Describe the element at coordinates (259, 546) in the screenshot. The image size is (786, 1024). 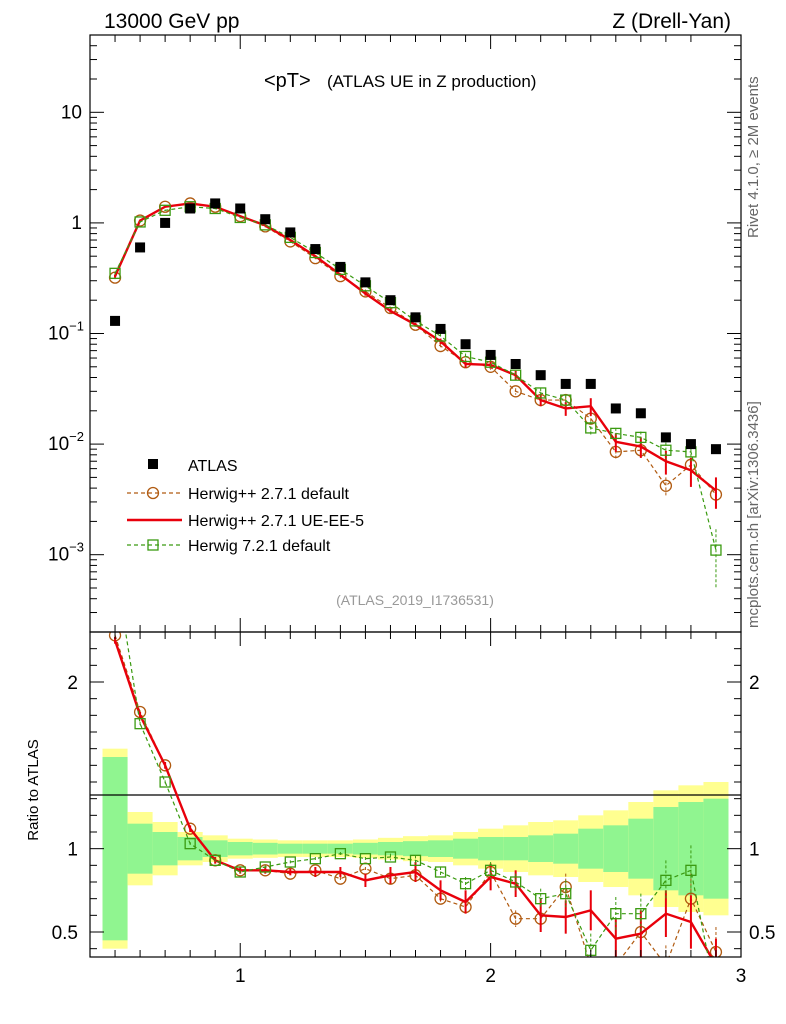
I see `legend-label-h7: Herwig 7.2.1 default` at that location.